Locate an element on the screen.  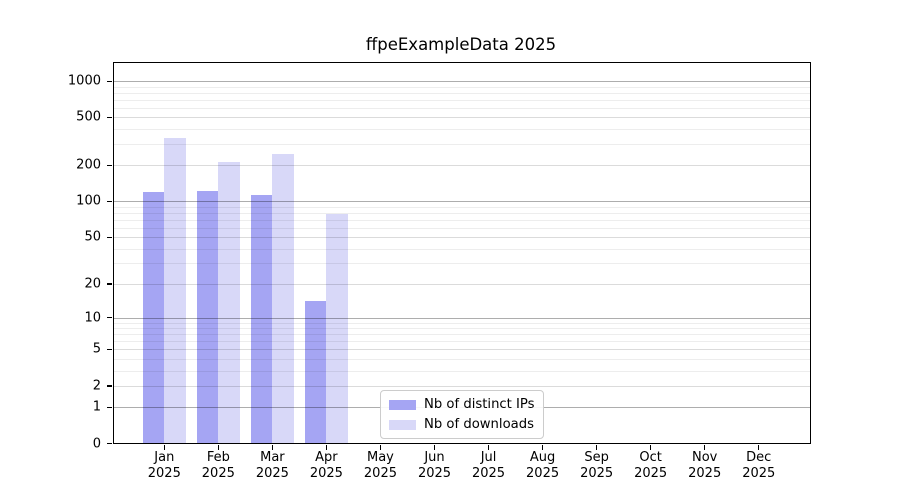
x-tick-month: May is located at coordinates (380, 457).